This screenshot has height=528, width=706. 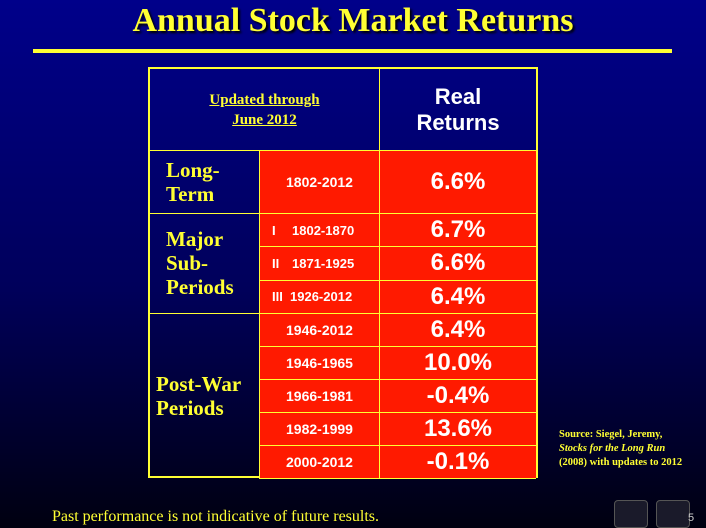 I want to click on source-line: (2008) with updates to 2012, so click(x=621, y=462).